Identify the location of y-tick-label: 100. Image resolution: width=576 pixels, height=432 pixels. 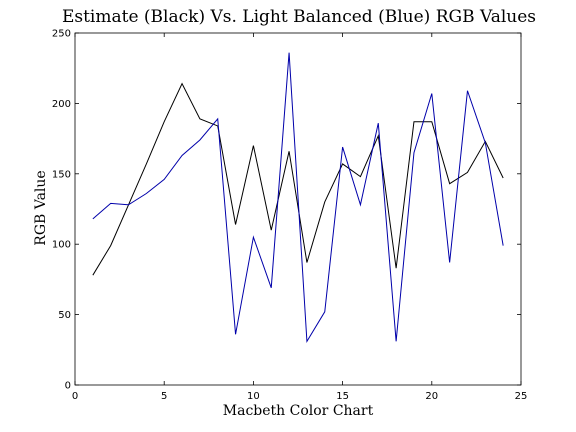
(61, 245).